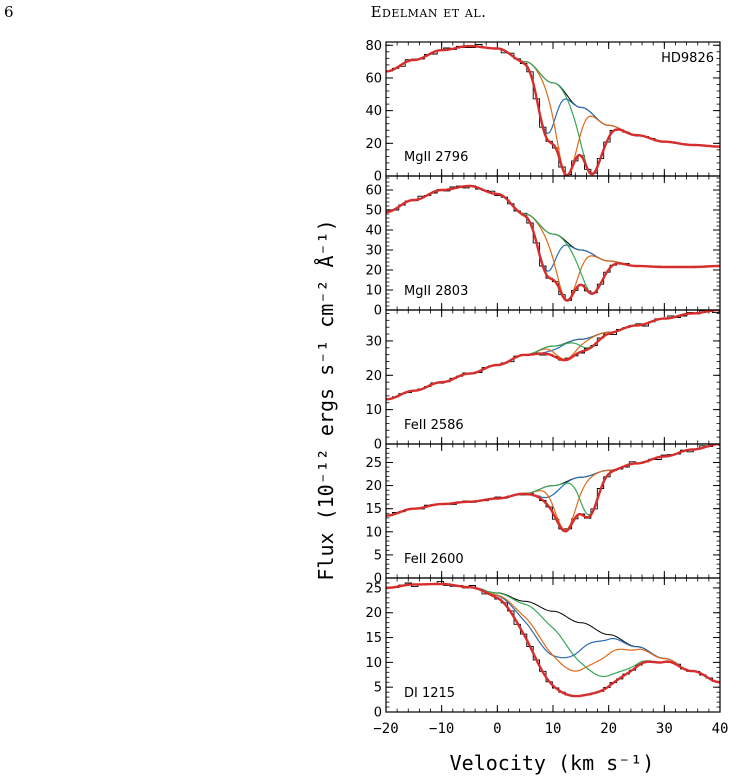 The height and width of the screenshot is (782, 737). What do you see at coordinates (373, 211) in the screenshot?
I see `y-tick-label: 50` at bounding box center [373, 211].